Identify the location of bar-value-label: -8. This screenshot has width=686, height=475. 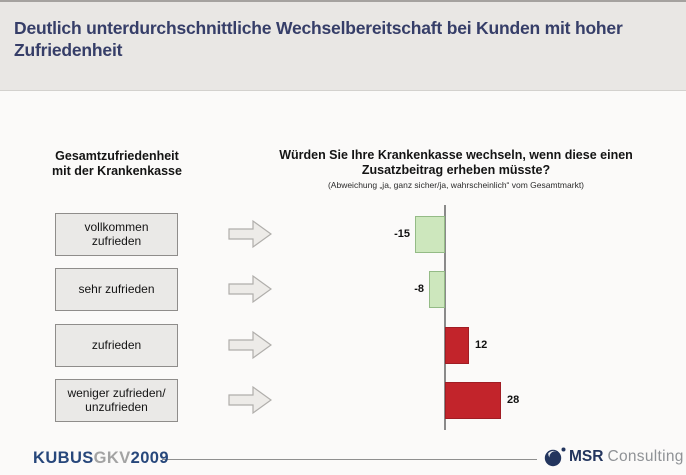
(419, 289).